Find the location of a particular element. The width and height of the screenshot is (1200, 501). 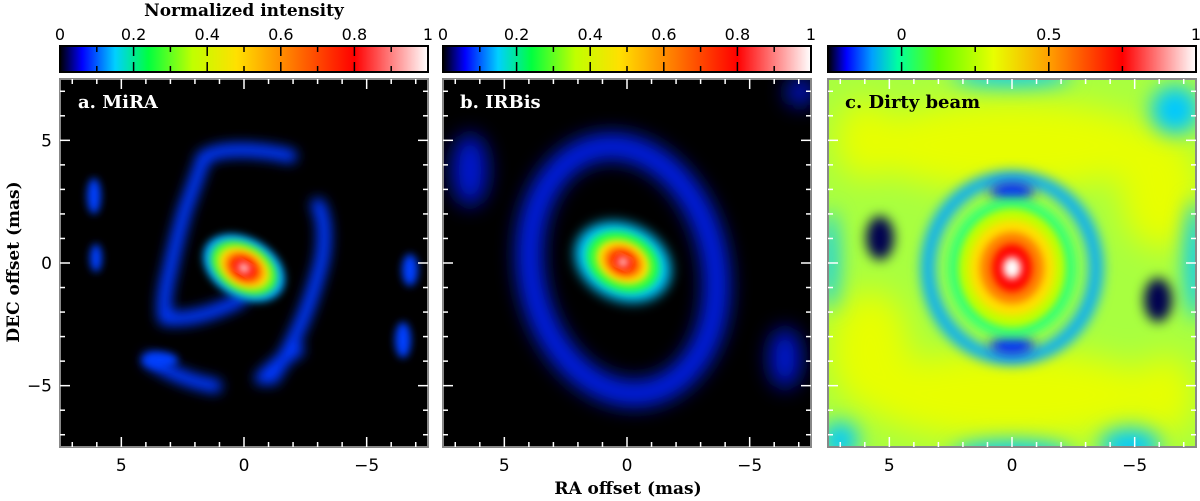

colorbar-title: Normalized intensity is located at coordinates (244, 11).